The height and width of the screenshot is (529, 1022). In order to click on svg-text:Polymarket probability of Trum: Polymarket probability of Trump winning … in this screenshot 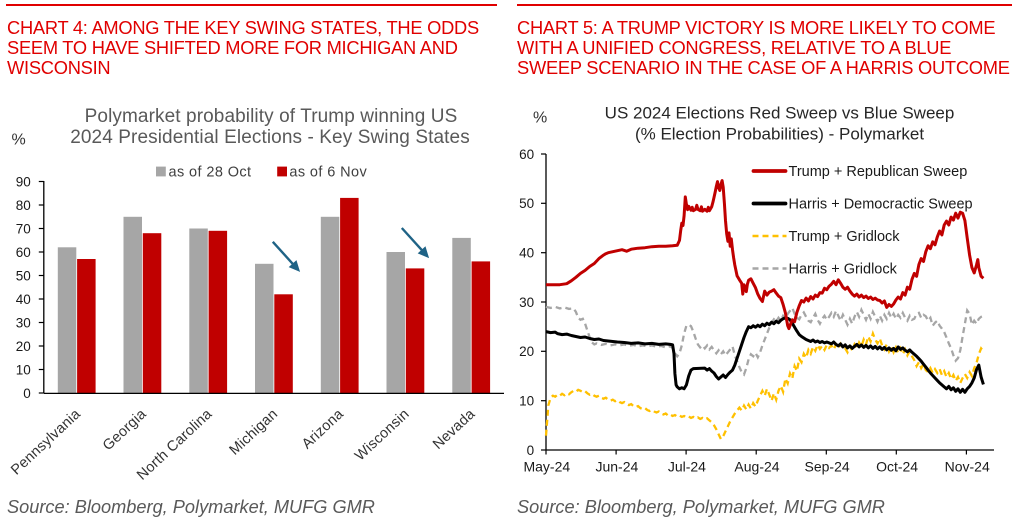, I will do `click(271, 116)`.